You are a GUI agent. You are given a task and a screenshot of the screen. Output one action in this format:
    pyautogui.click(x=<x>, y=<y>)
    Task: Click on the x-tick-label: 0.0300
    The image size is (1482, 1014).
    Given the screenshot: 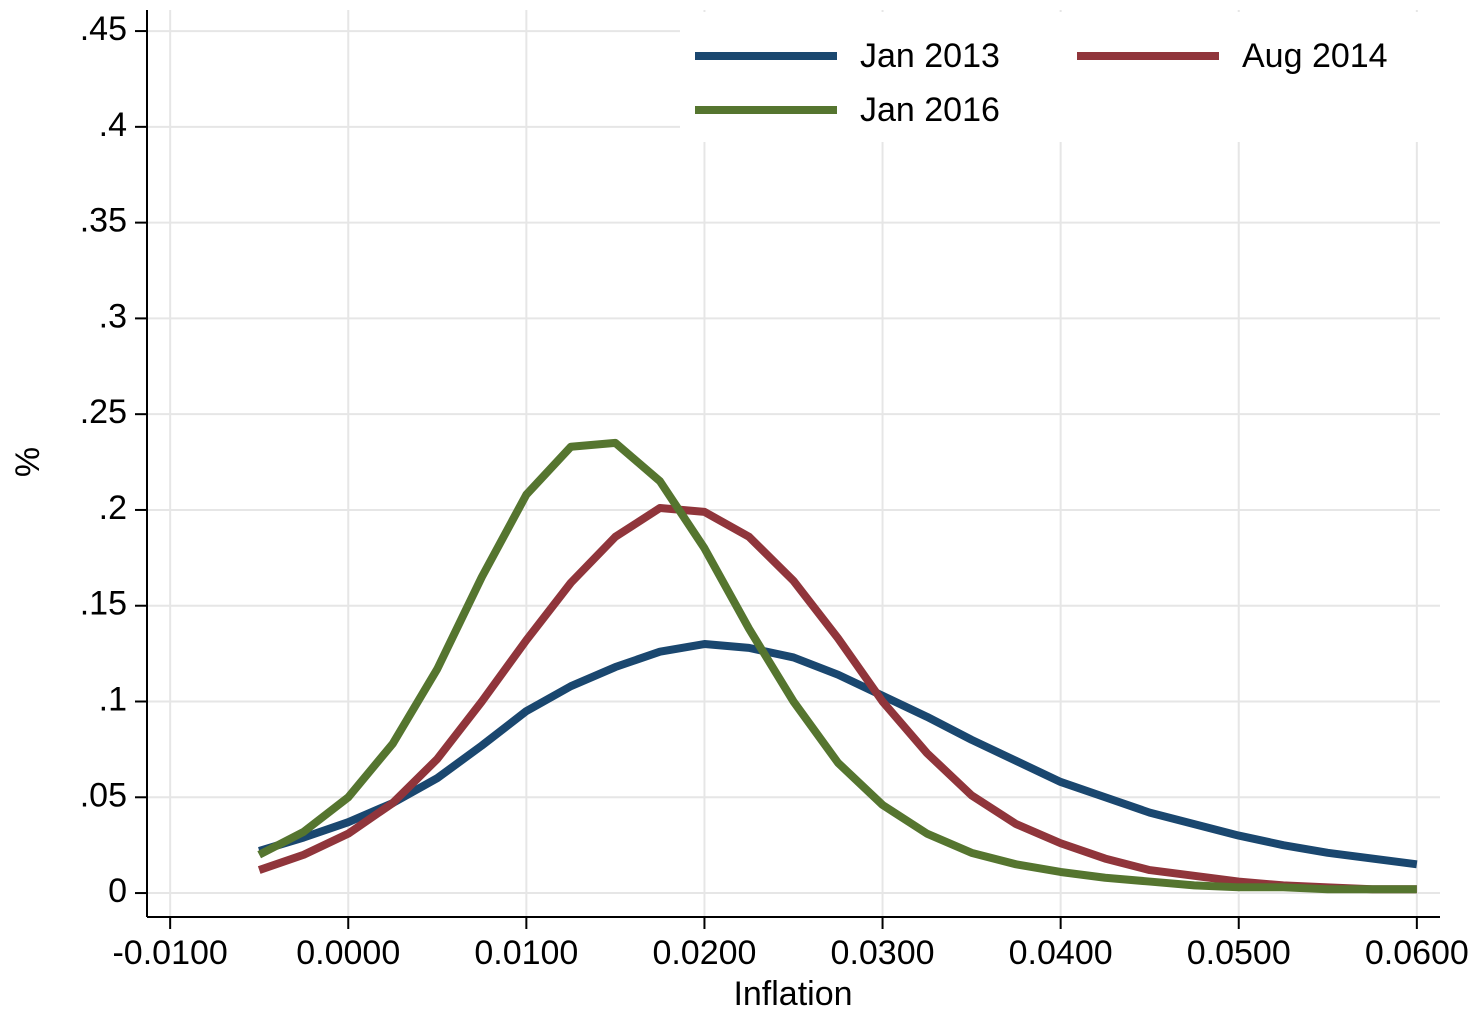 What is the action you would take?
    pyautogui.click(x=883, y=953)
    